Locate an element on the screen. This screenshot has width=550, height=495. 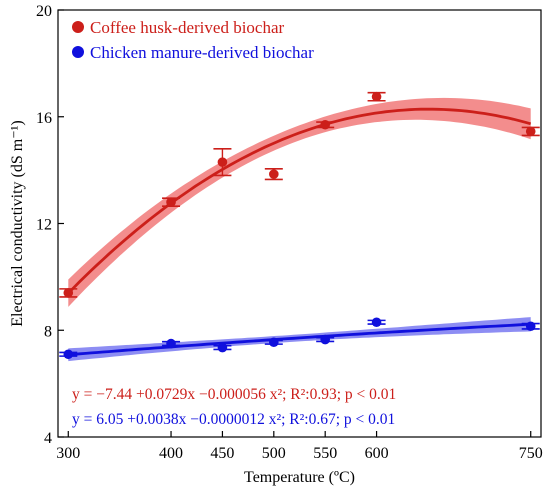
legend-marker-coffee is located at coordinates (78, 27).